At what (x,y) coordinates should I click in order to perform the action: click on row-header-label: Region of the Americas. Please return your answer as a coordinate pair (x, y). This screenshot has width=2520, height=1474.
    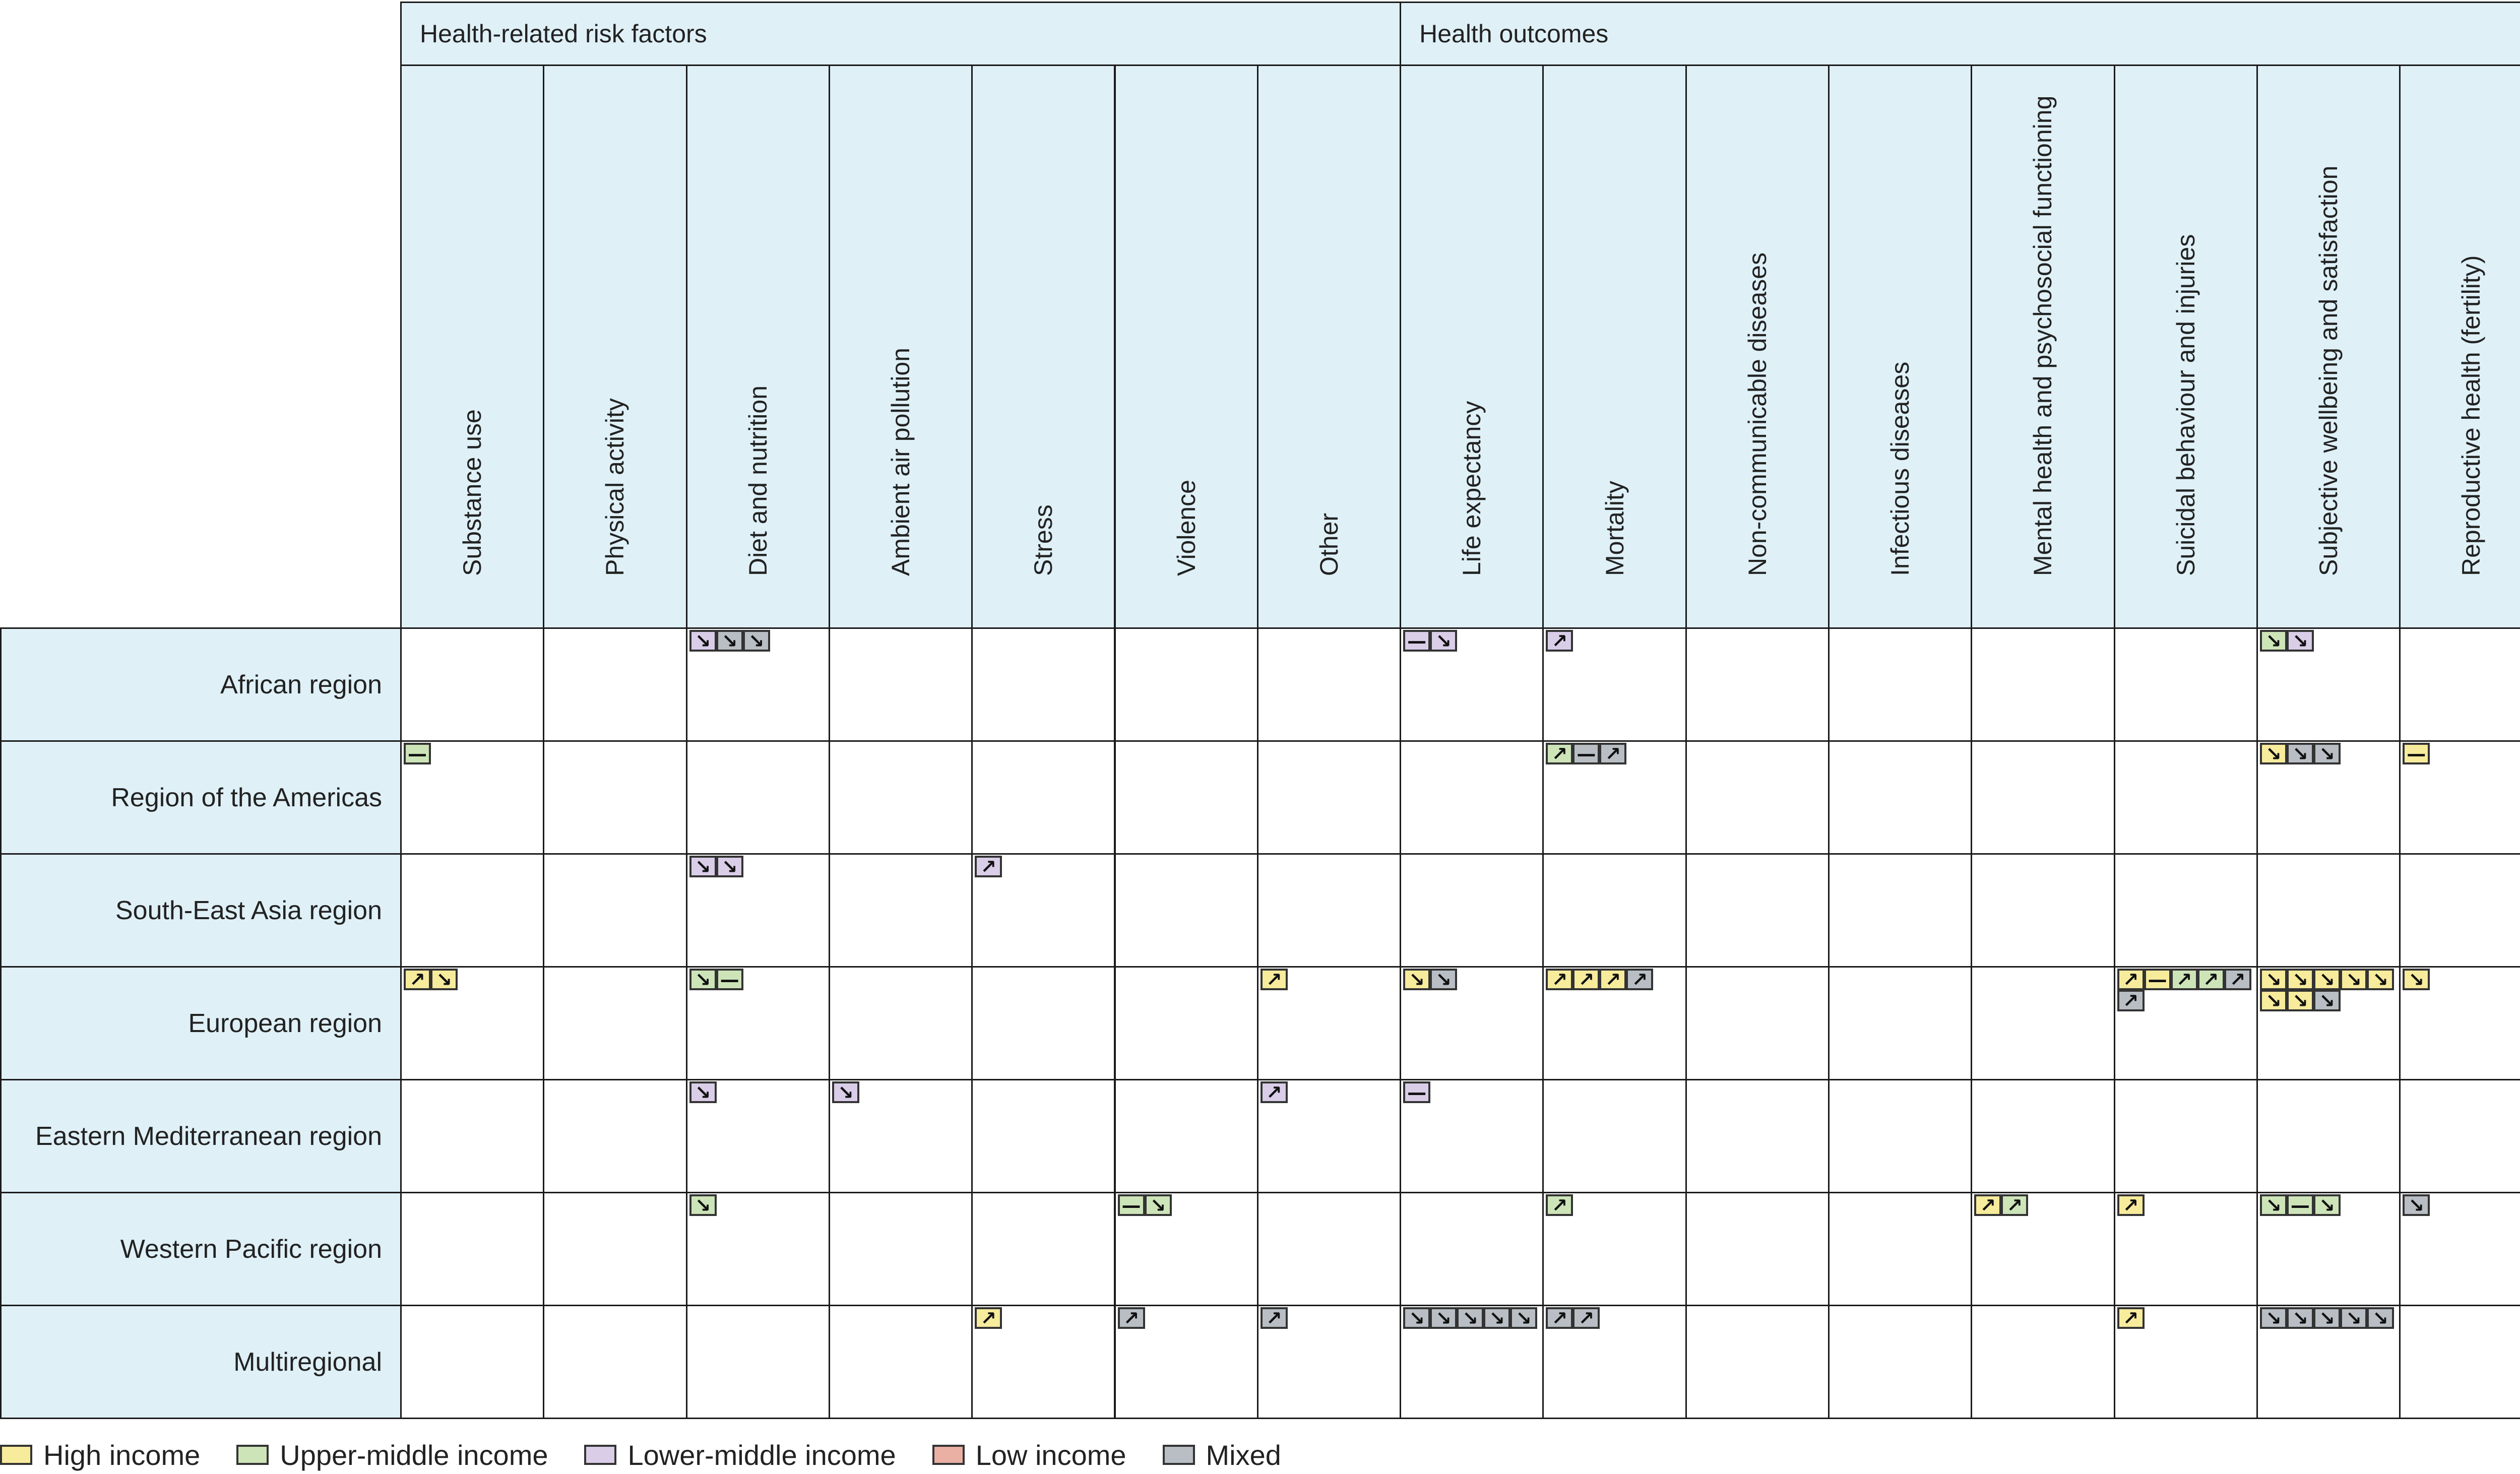
    Looking at the image, I should click on (247, 797).